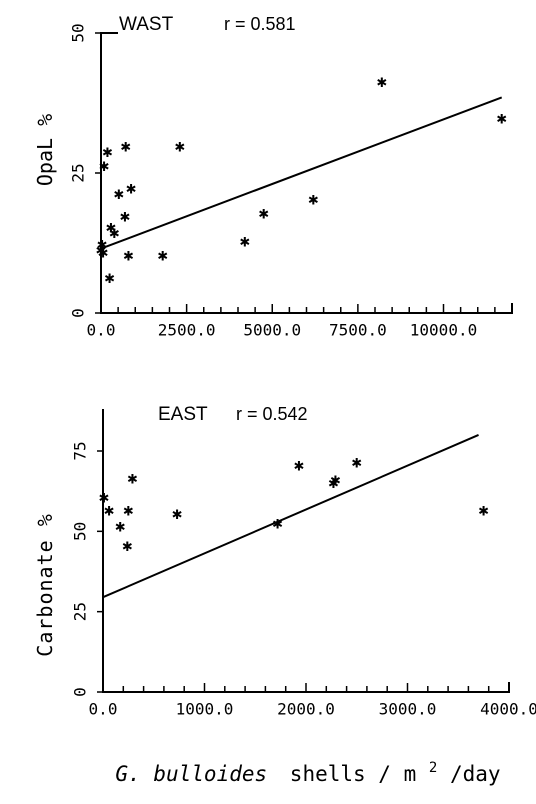 This screenshot has width=536, height=804. I want to click on carbonate-y-tick-label: 0, so click(80, 692).